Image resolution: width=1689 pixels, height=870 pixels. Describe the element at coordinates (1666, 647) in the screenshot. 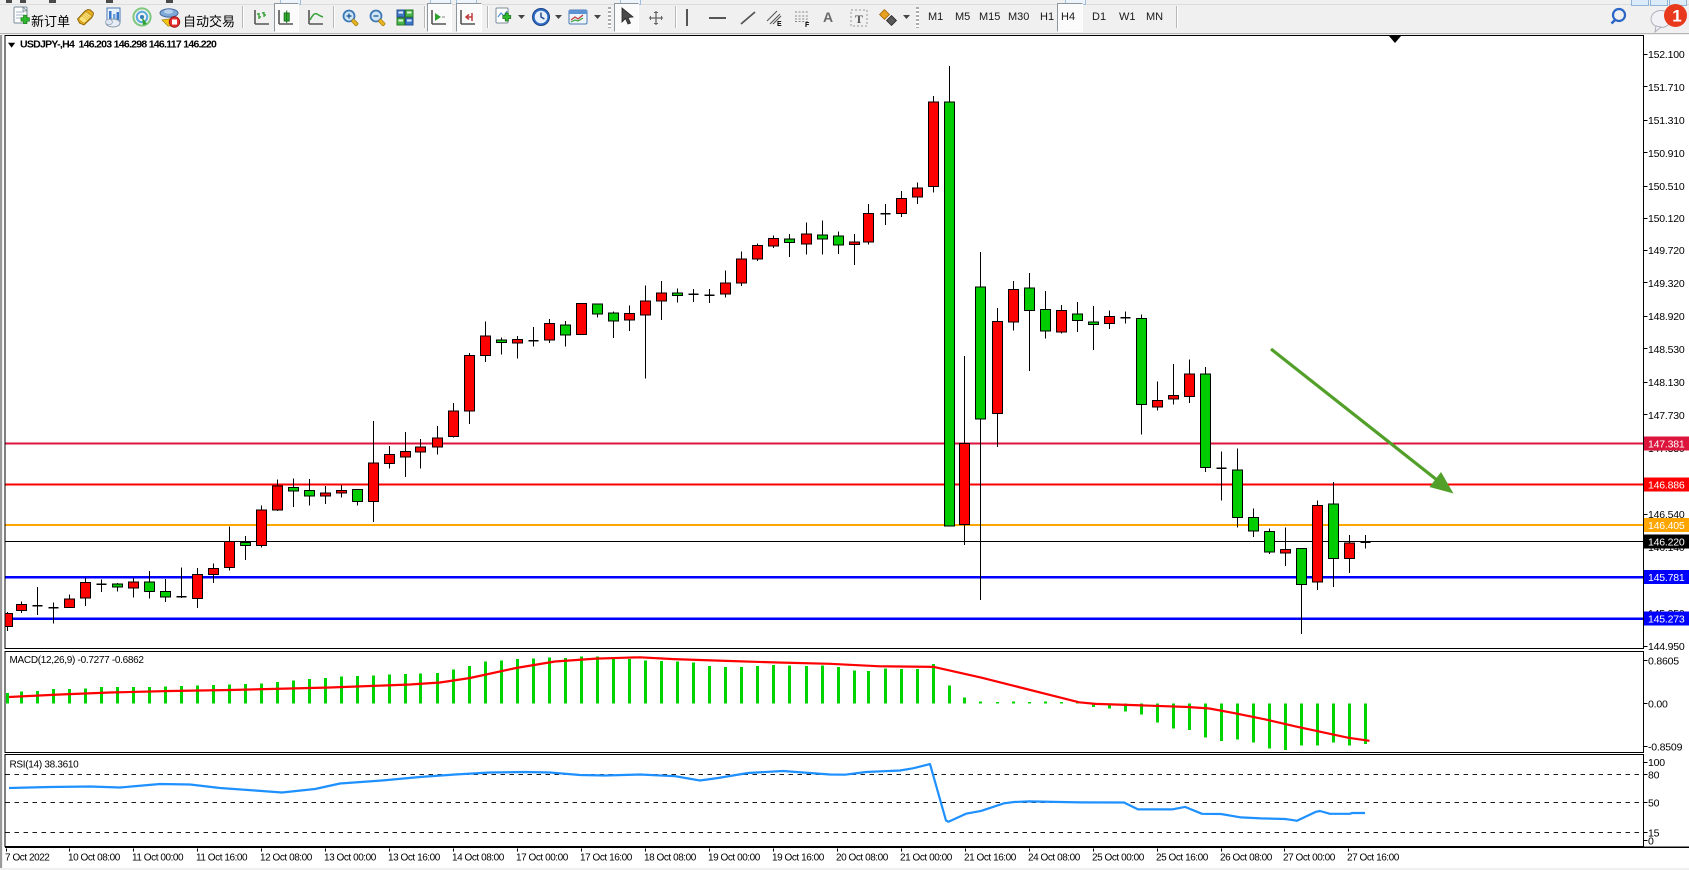

I see `svg-text: 144.950` at that location.